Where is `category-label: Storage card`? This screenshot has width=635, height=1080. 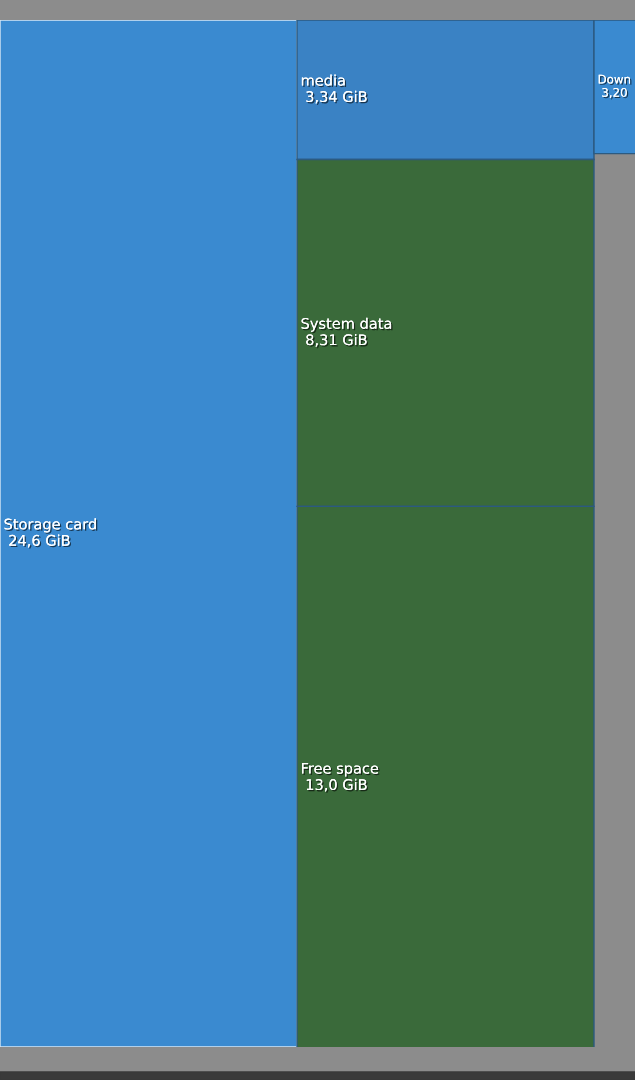 category-label: Storage card is located at coordinates (51, 526).